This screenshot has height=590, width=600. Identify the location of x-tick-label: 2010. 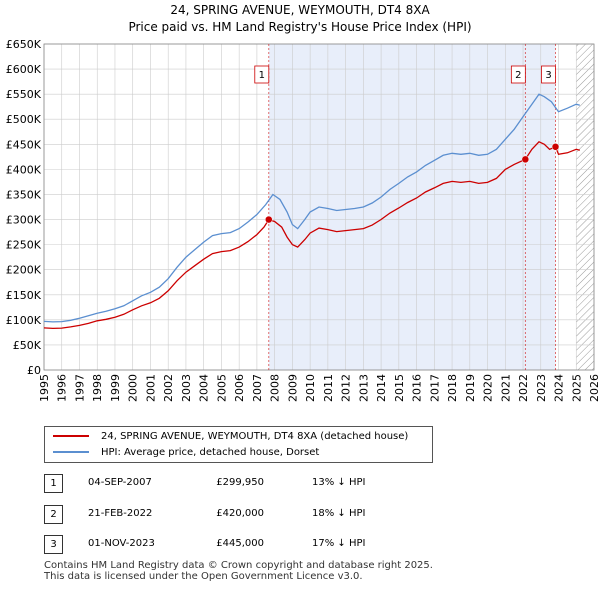
(310, 388).